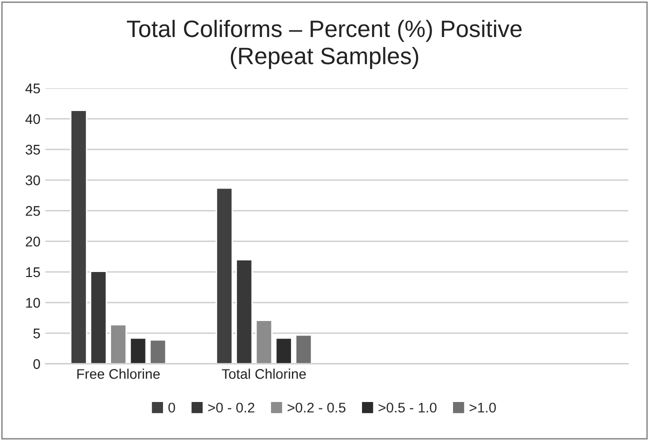  Describe the element at coordinates (317, 407) in the screenshot. I see `legend-label: >0.2 - 0.5` at that location.